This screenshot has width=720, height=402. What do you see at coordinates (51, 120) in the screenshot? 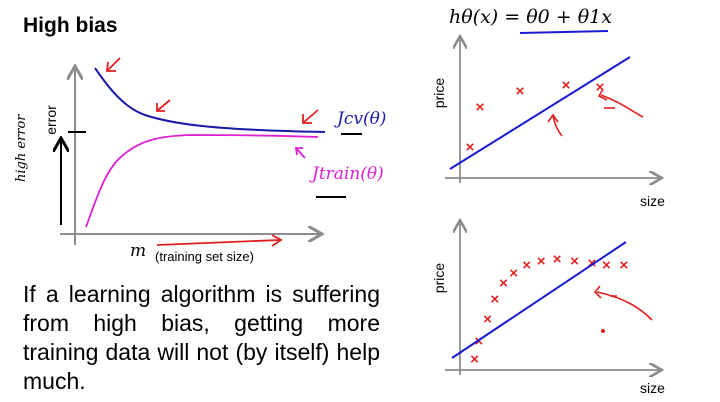
I see `lc-y-axis-label: error` at bounding box center [51, 120].